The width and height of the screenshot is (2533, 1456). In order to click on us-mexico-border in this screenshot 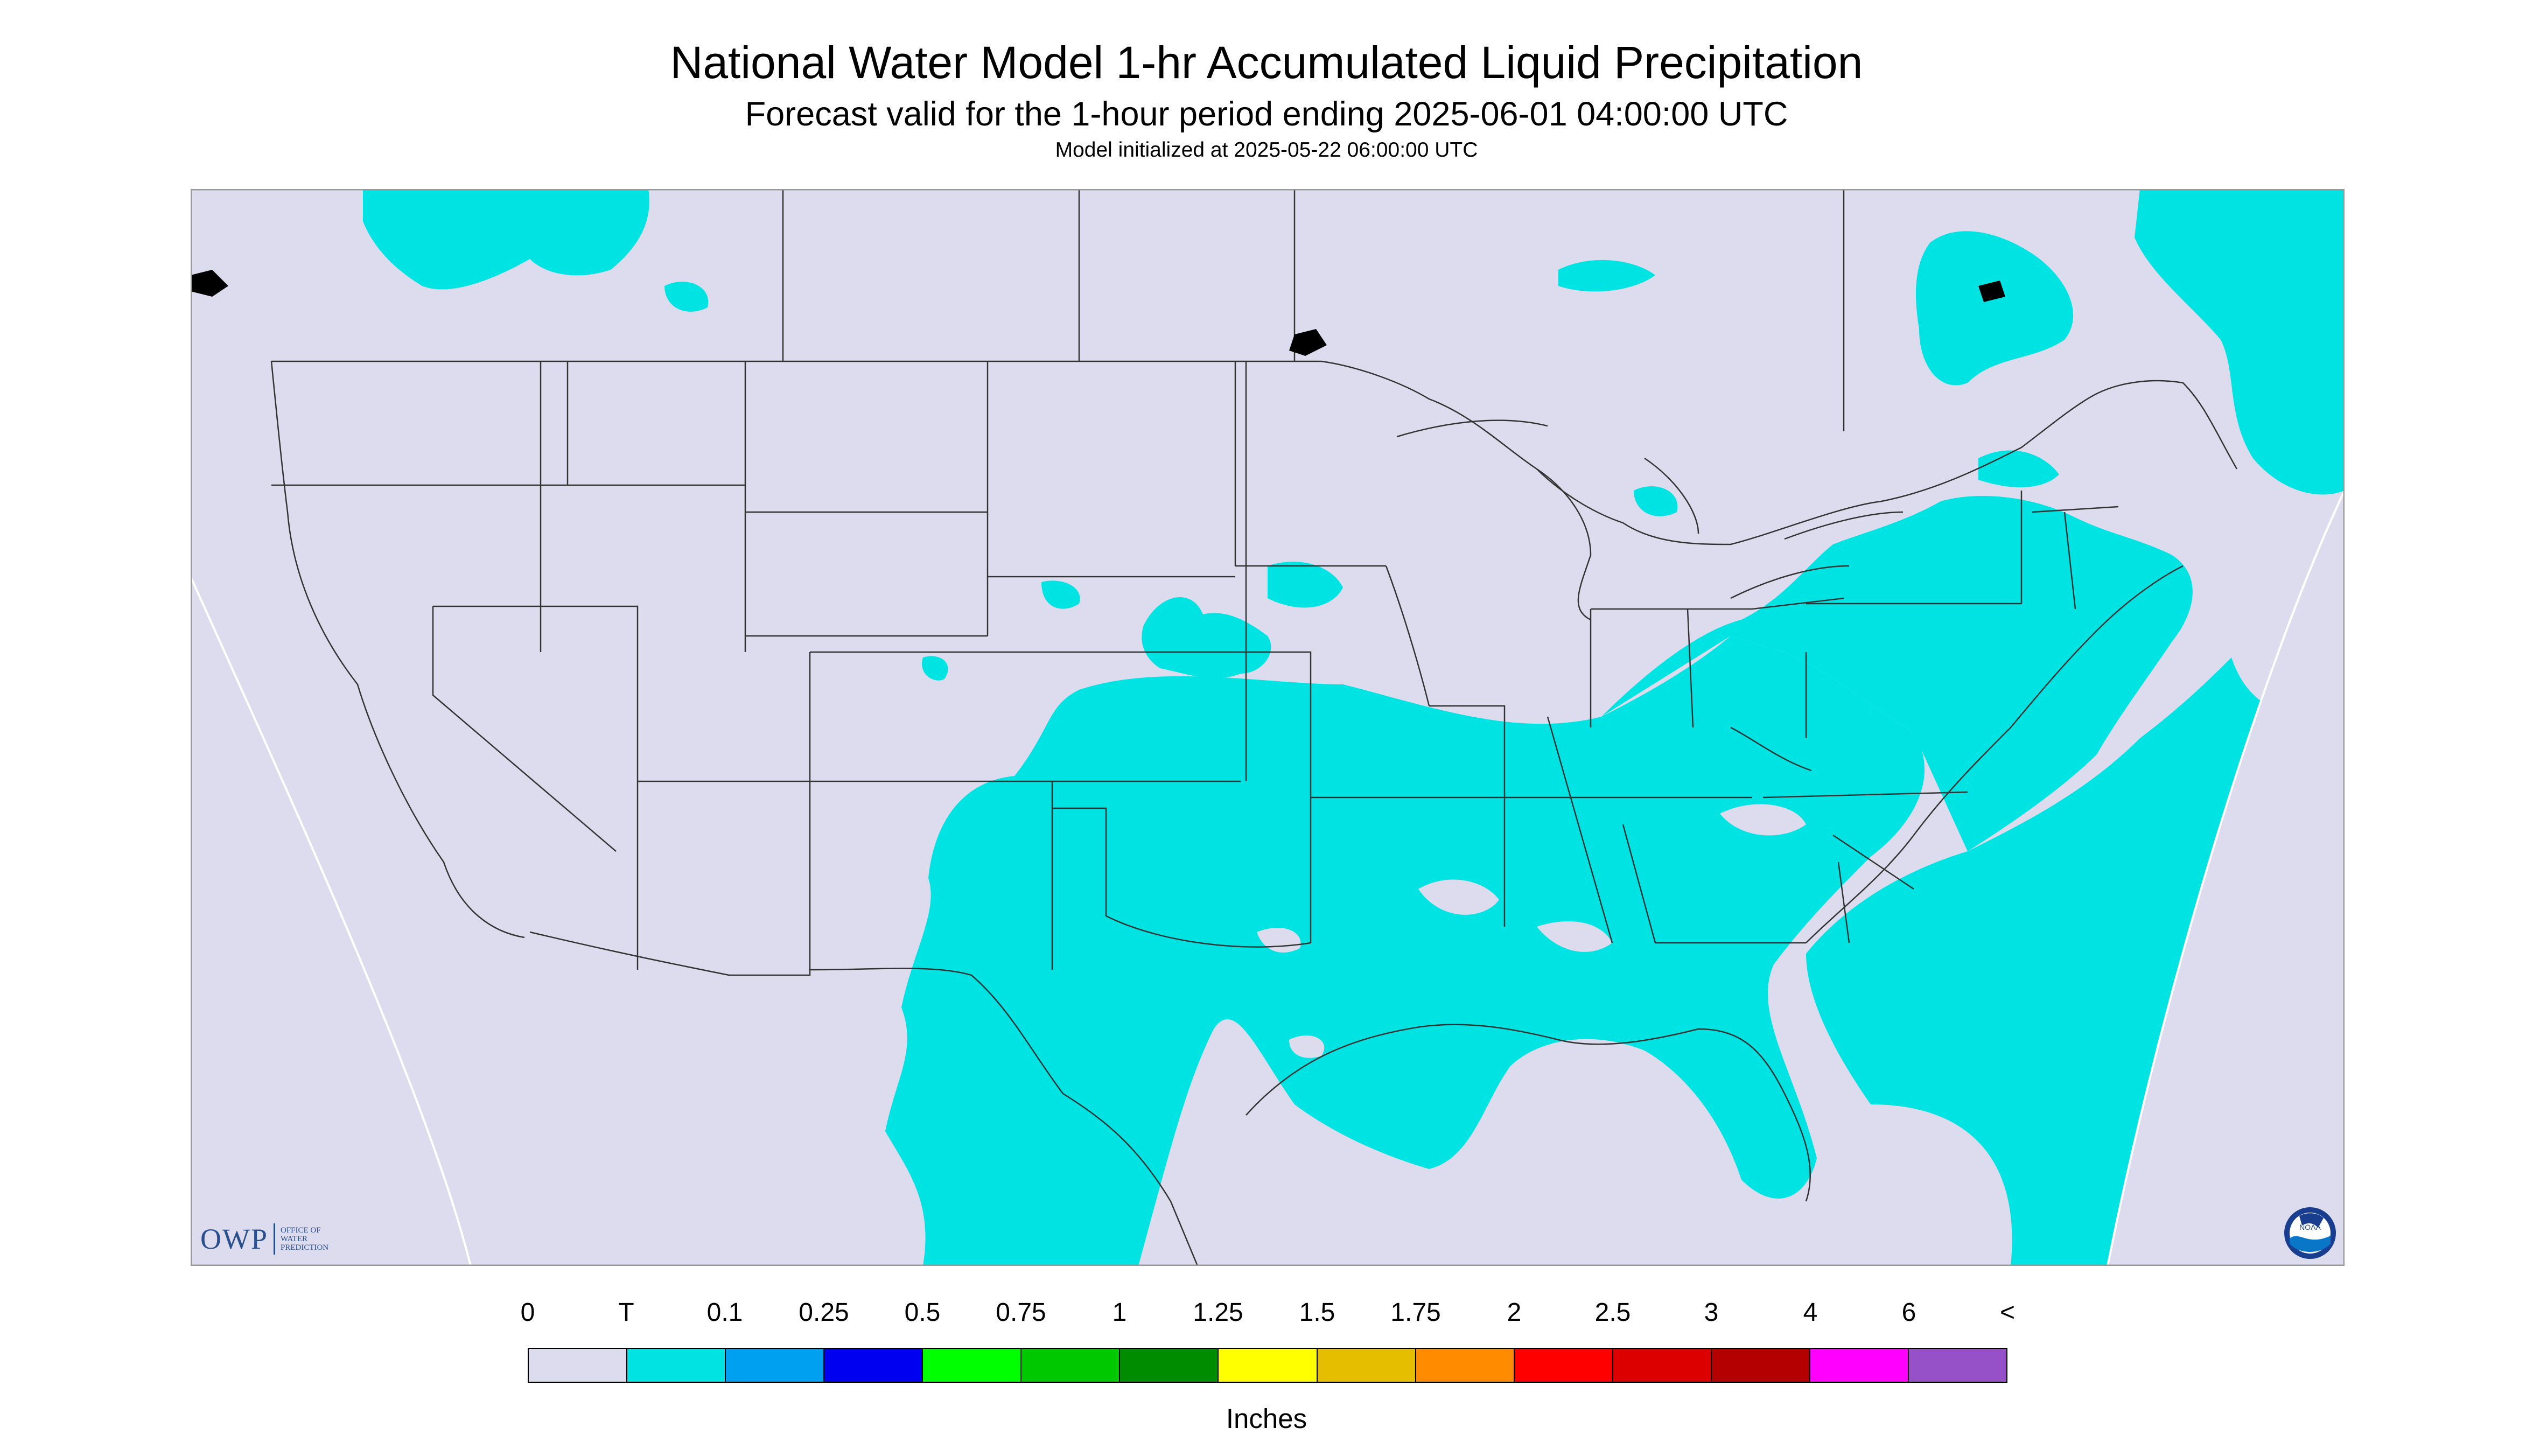, I will do `click(864, 1098)`.